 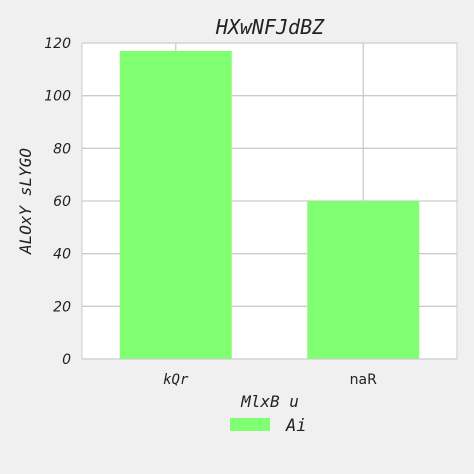 What do you see at coordinates (62, 149) in the screenshot?
I see `y-tick-label: 80` at bounding box center [62, 149].